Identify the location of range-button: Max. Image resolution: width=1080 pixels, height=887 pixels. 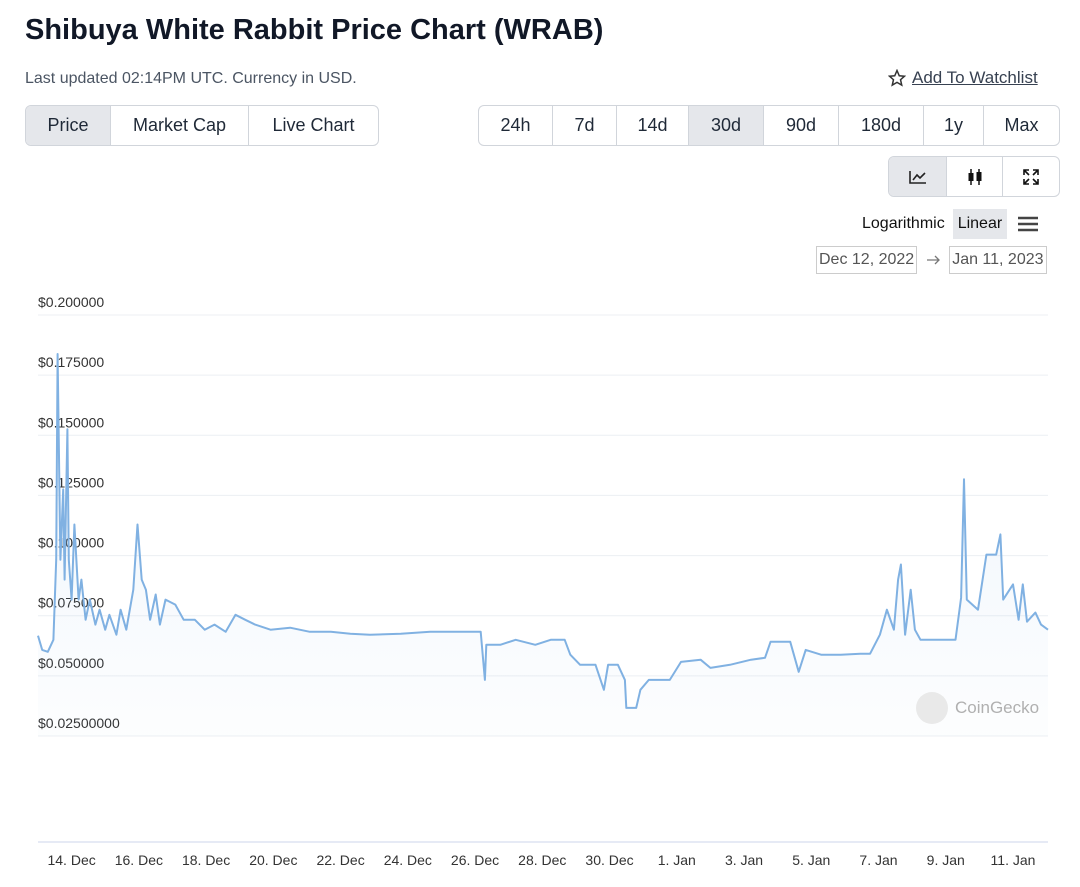
(1021, 125).